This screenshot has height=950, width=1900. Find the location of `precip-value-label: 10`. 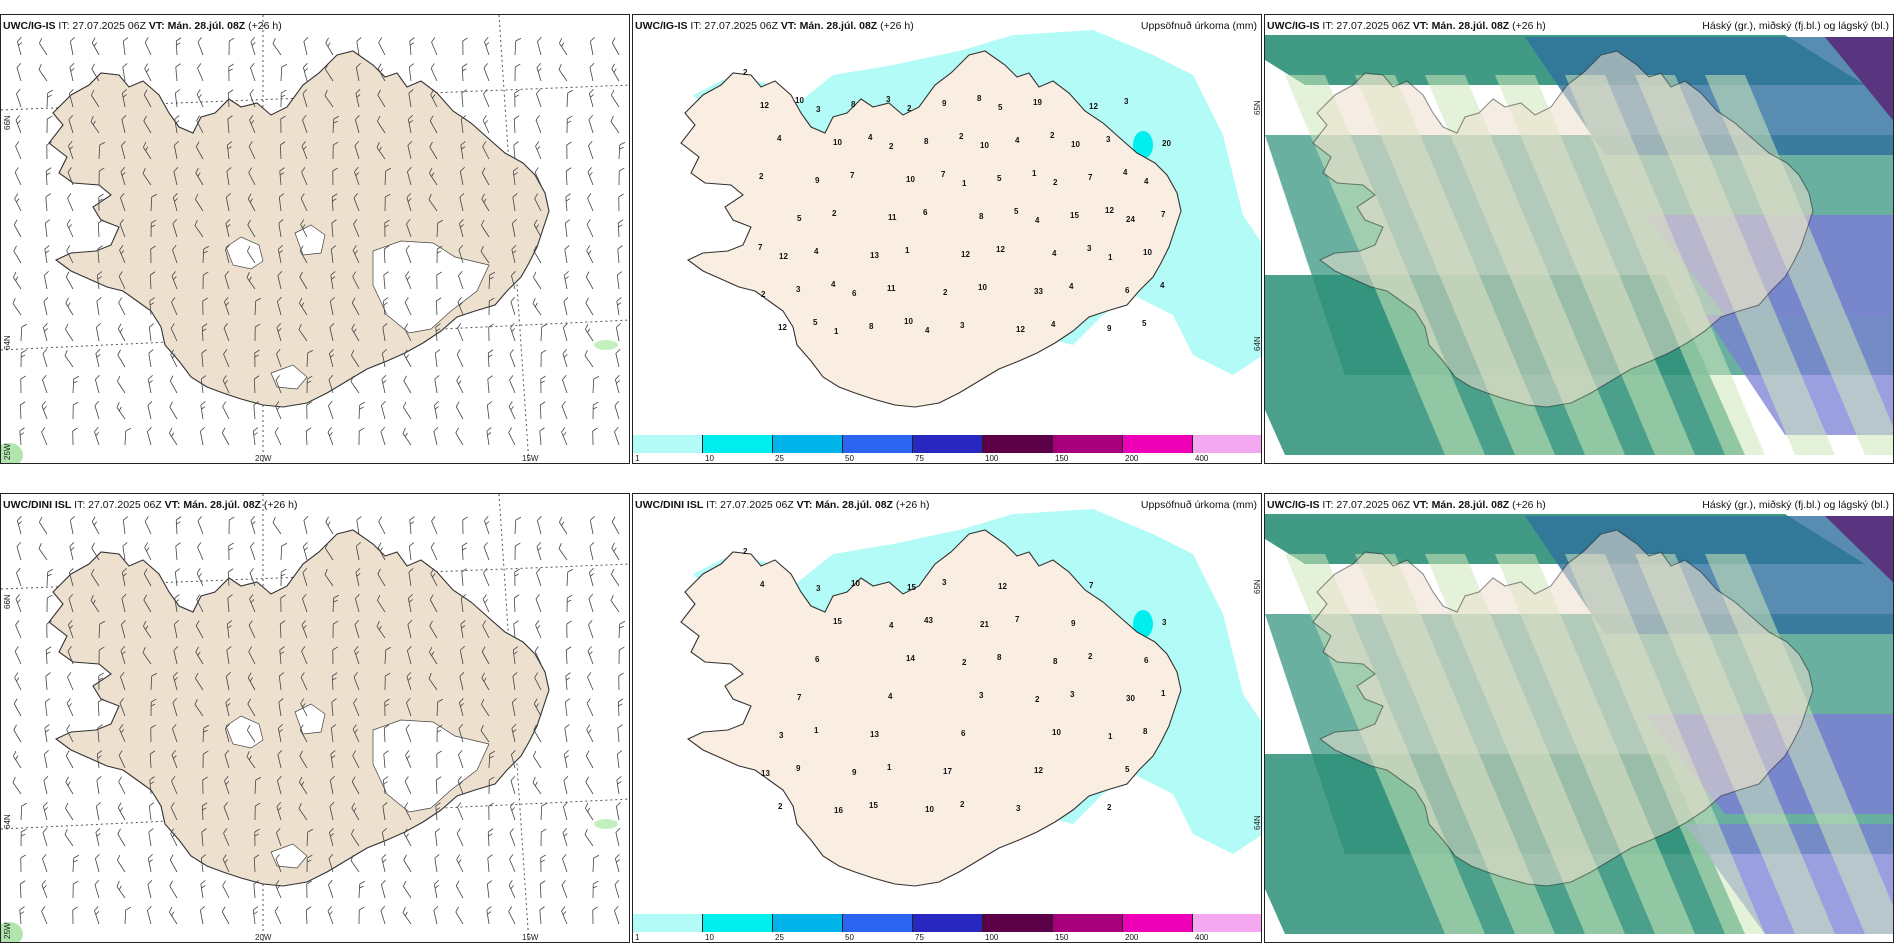

precip-value-label: 10 is located at coordinates (982, 287).